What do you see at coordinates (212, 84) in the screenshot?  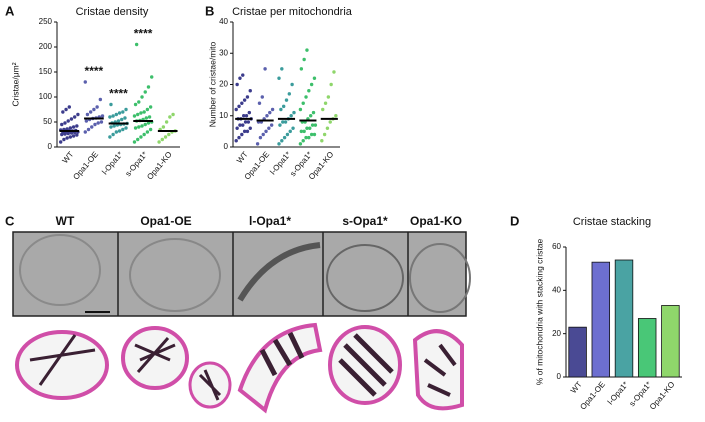 I see `y-axis-label: Number of cristae/mito` at bounding box center [212, 84].